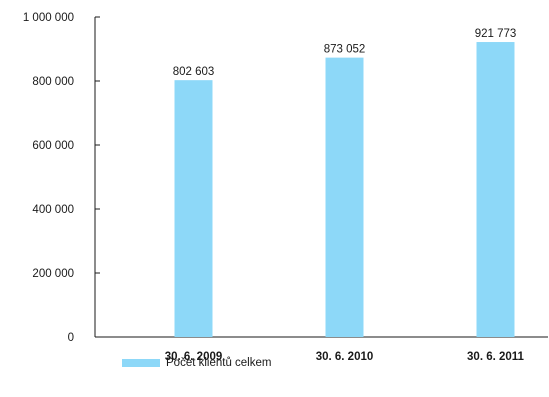  I want to click on bar-value-label: 921 773, so click(496, 34).